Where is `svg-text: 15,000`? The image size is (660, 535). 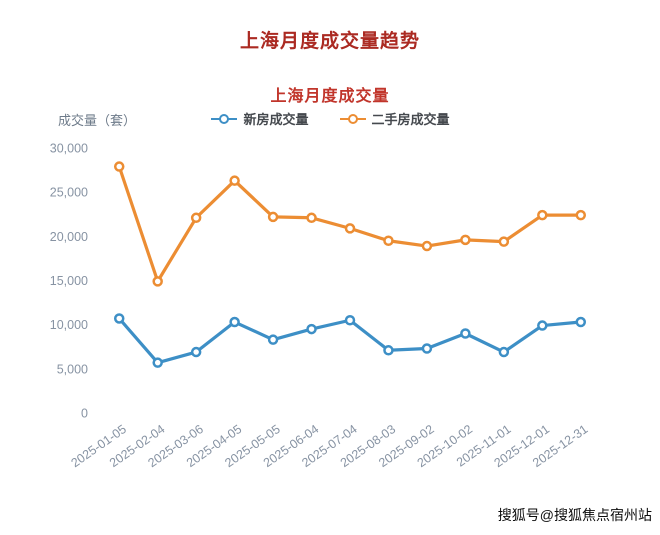 svg-text: 15,000 is located at coordinates (69, 281).